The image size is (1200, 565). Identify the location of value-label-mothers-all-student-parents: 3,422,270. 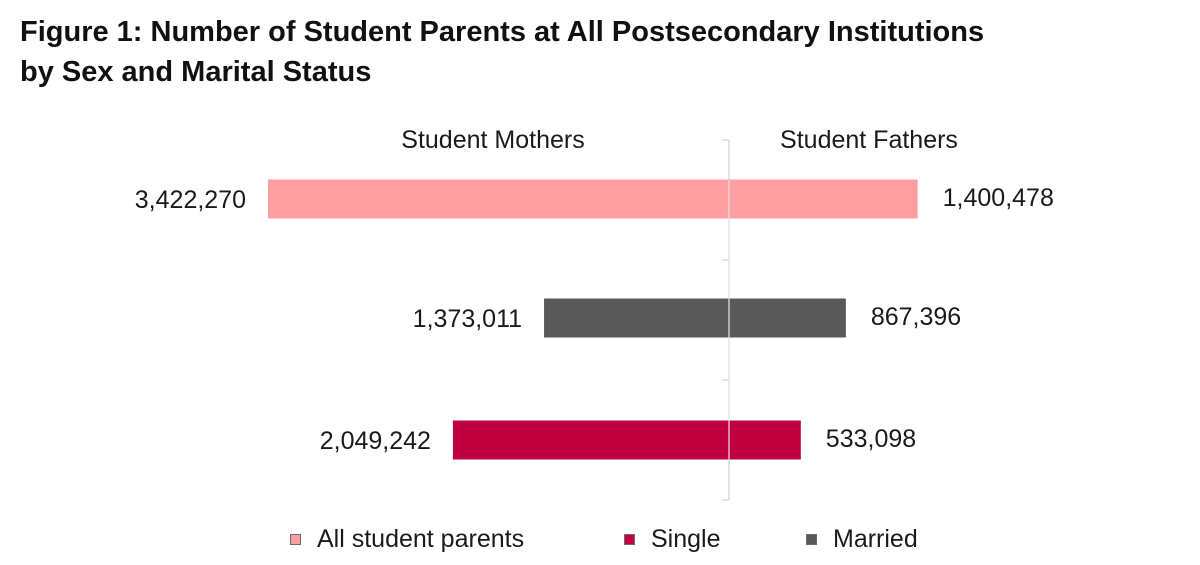
(190, 200).